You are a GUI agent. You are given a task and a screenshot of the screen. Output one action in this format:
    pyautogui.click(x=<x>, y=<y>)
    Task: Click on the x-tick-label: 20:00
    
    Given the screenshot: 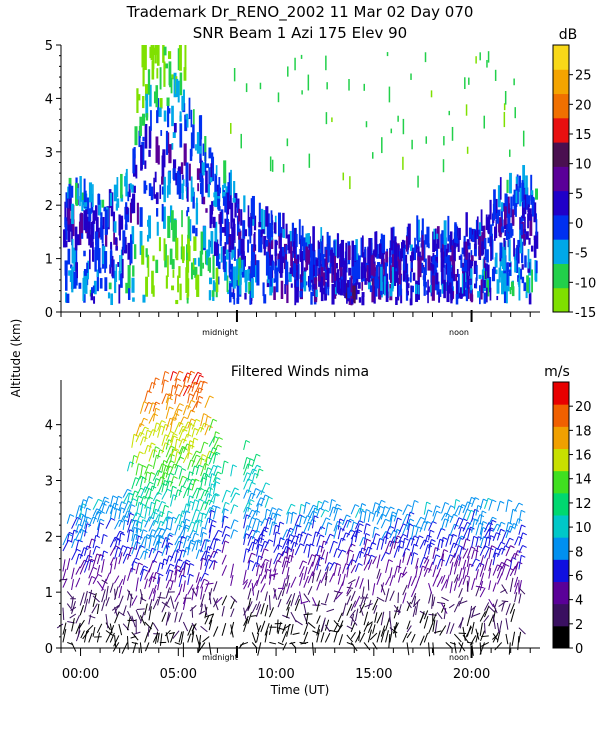 What is the action you would take?
    pyautogui.click(x=471, y=674)
    